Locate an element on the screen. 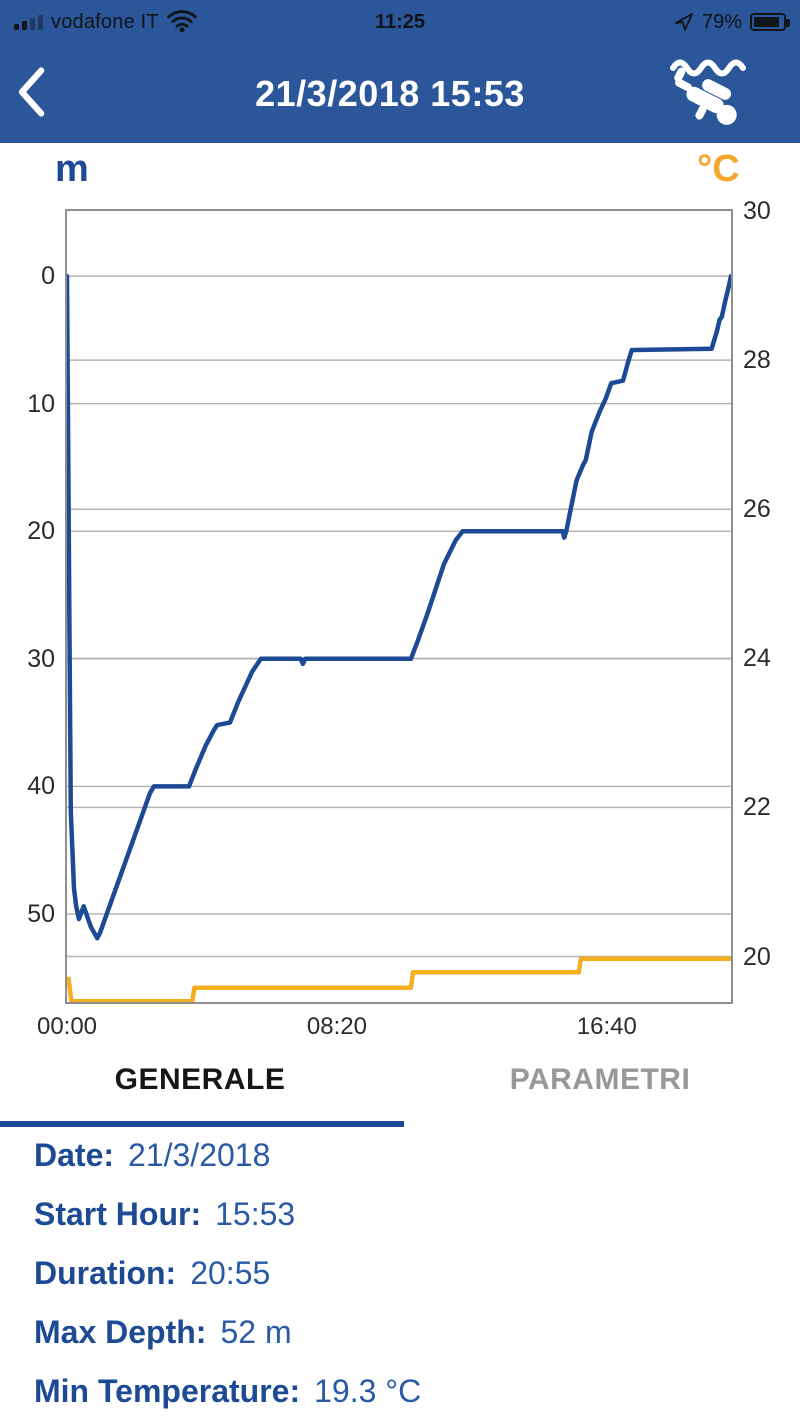 Image resolution: width=800 pixels, height=1423 pixels. temp-tick-label: 24 is located at coordinates (757, 658).